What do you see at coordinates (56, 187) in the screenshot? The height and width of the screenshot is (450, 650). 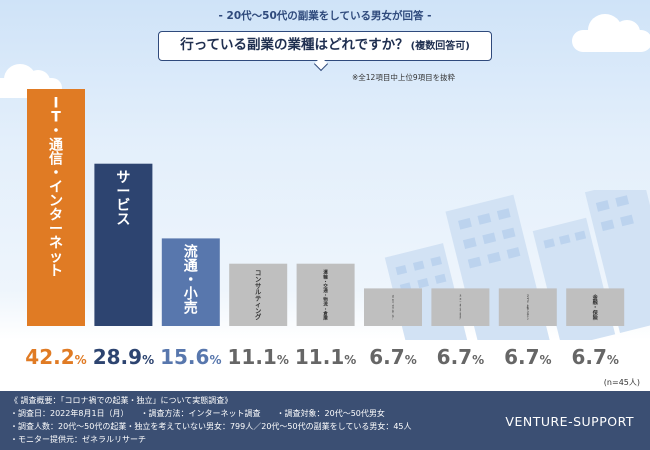 I see `bar-label: I T ・通信・インターネット` at bounding box center [56, 187].